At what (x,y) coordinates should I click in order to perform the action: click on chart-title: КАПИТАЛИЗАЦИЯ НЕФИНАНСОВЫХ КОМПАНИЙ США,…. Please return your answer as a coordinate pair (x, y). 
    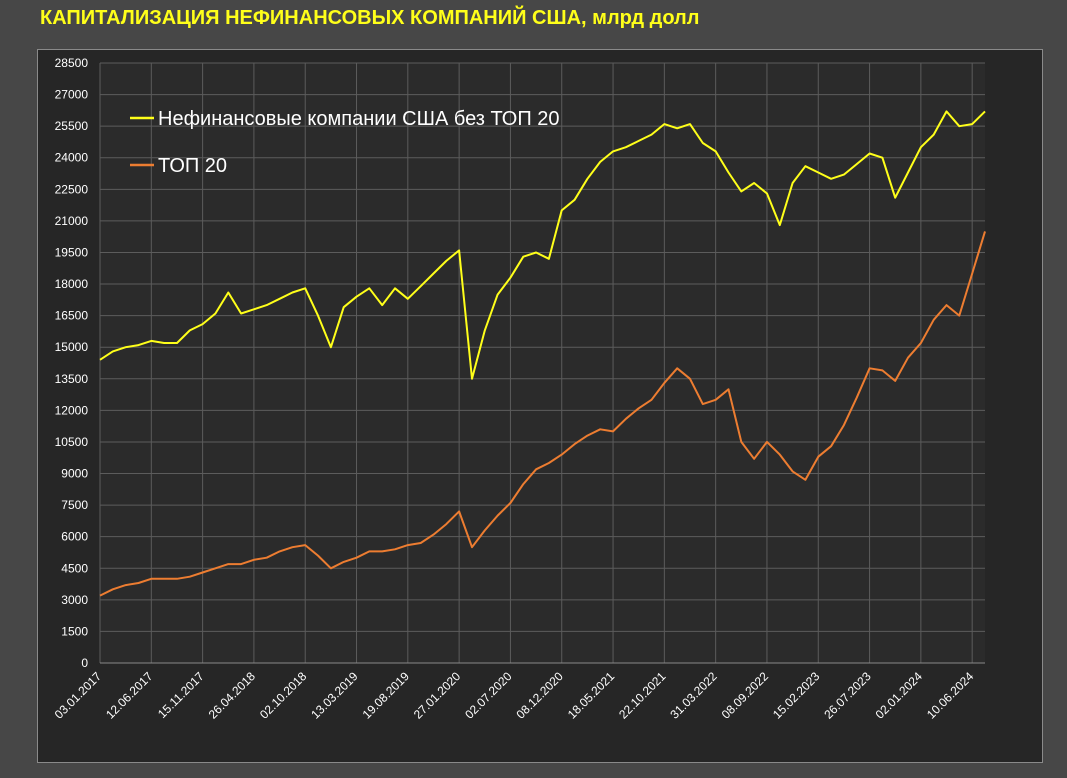
    Looking at the image, I should click on (369, 17).